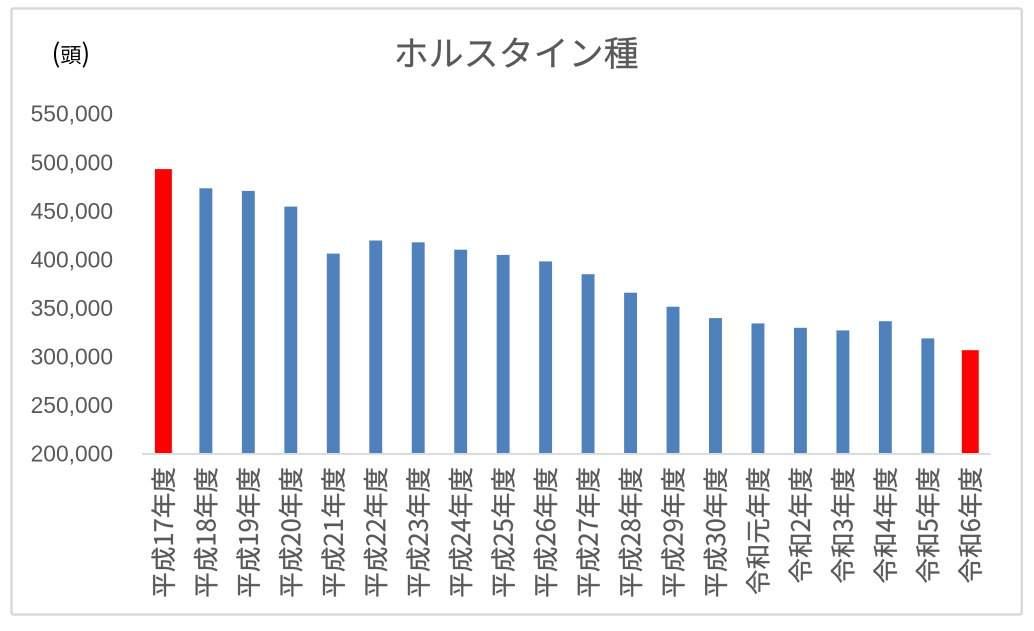 The image size is (1034, 631). What do you see at coordinates (72, 259) in the screenshot?
I see `svg-text: 400,000` at bounding box center [72, 259].